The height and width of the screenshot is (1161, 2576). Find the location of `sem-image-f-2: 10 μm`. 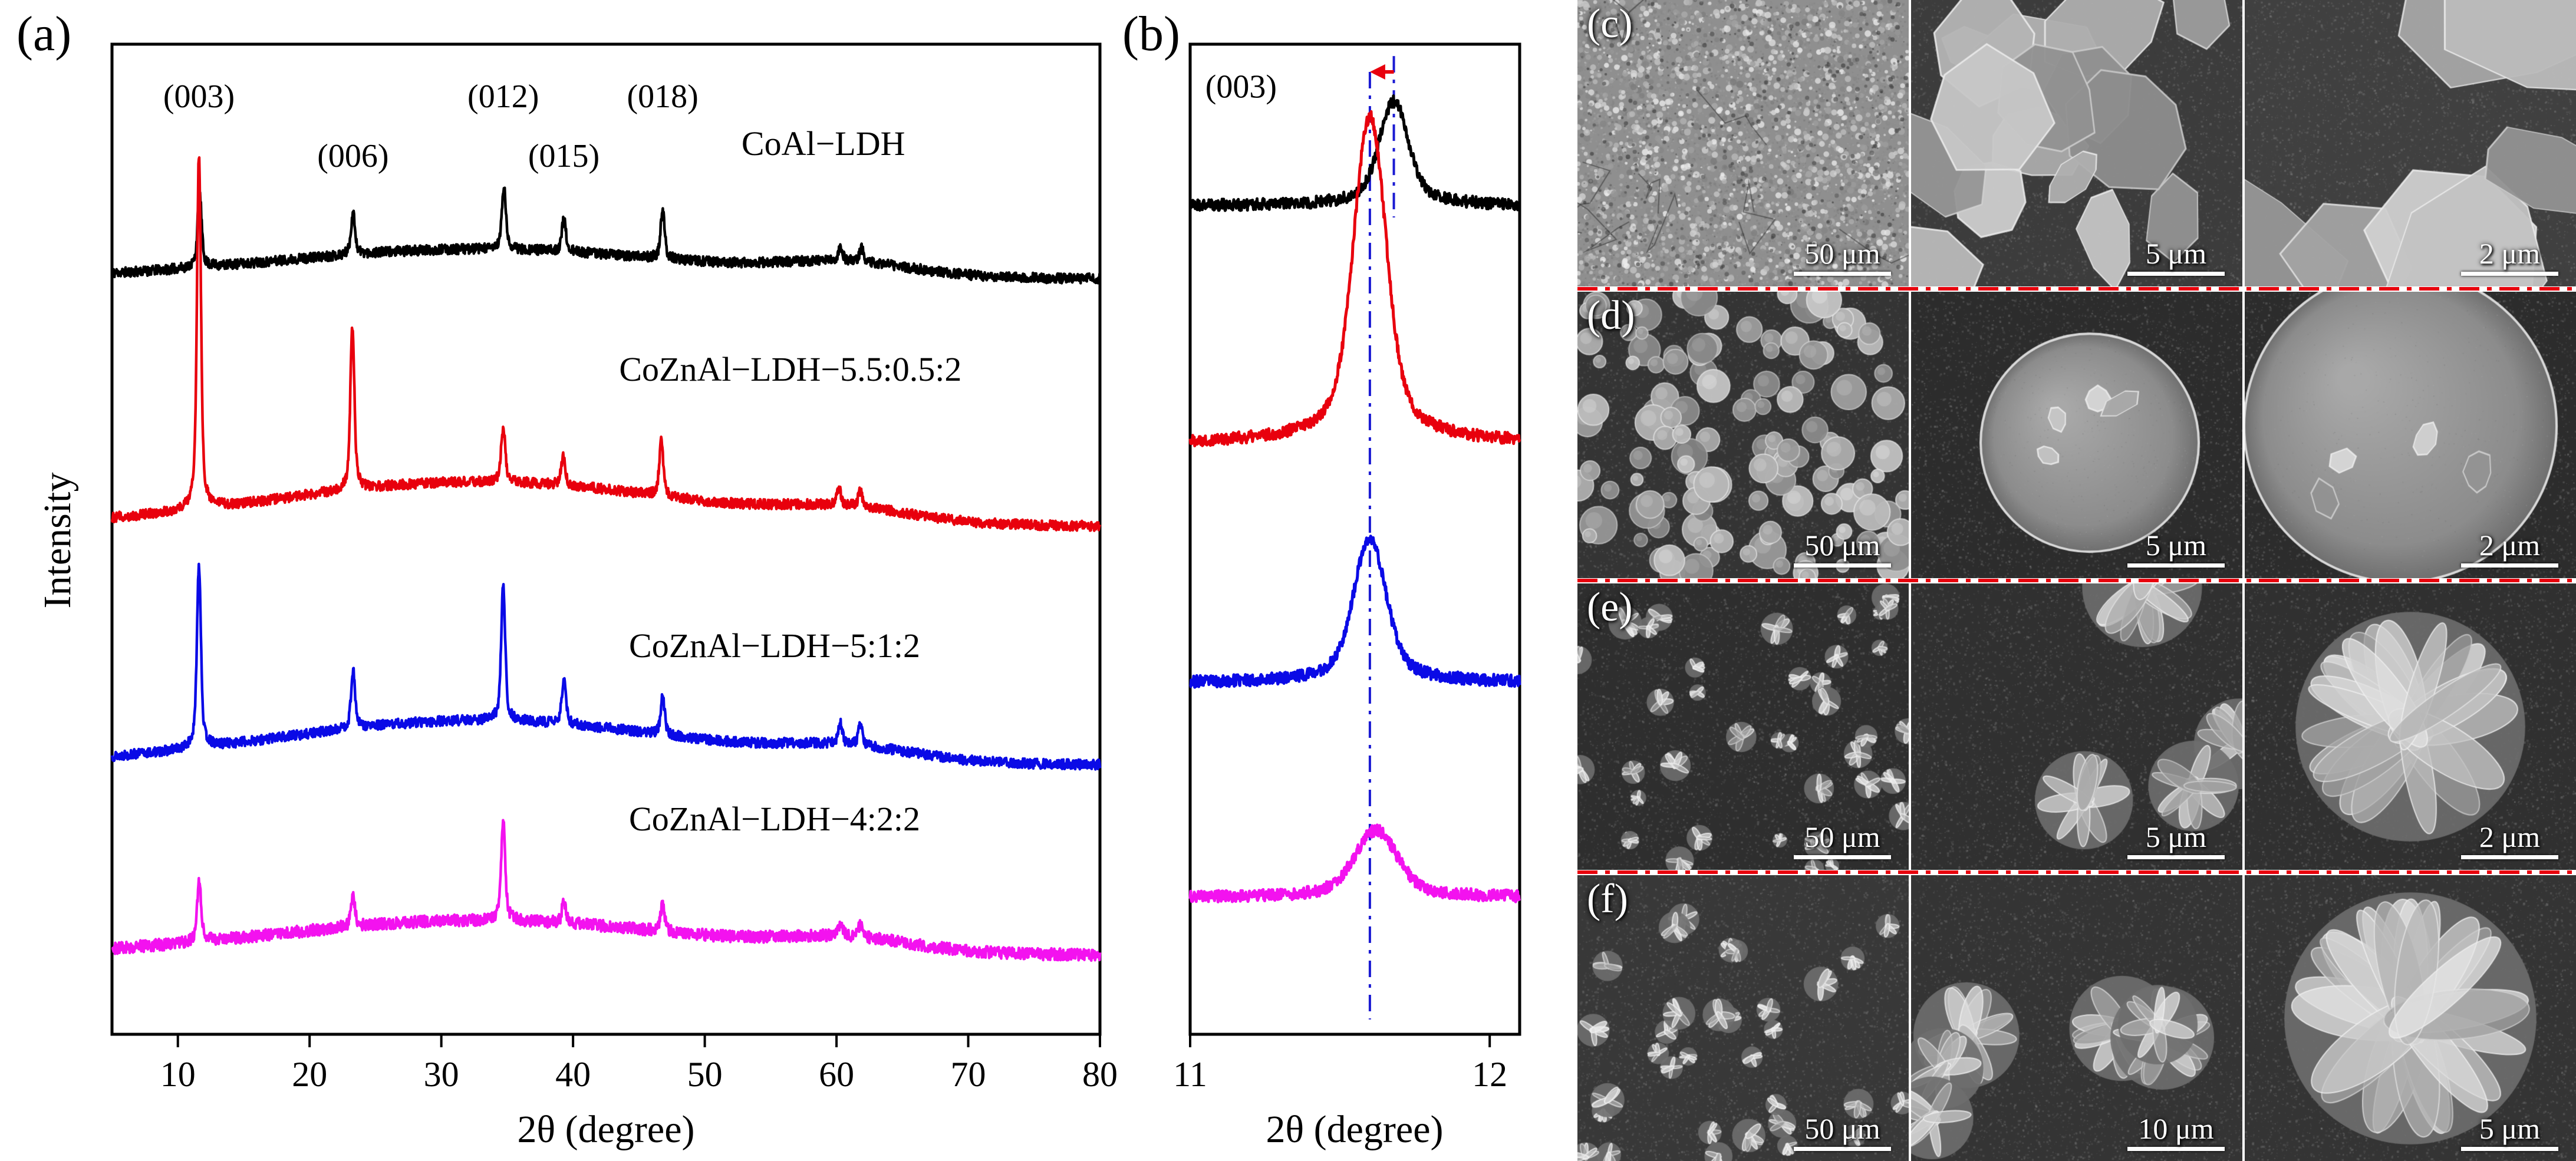

sem-image-f-2: 10 μm is located at coordinates (2076, 1018).